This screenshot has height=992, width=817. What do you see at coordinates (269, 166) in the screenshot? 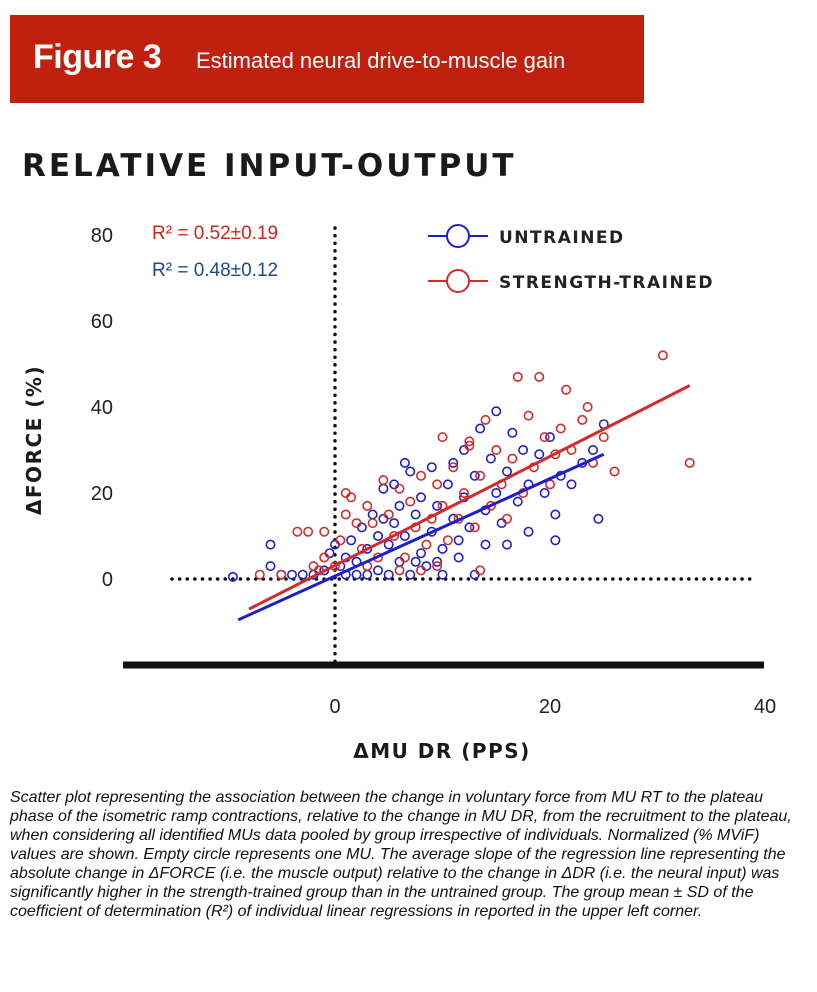
I see `chart-heading: RELATIVE INPUT-OUTPUT` at bounding box center [269, 166].